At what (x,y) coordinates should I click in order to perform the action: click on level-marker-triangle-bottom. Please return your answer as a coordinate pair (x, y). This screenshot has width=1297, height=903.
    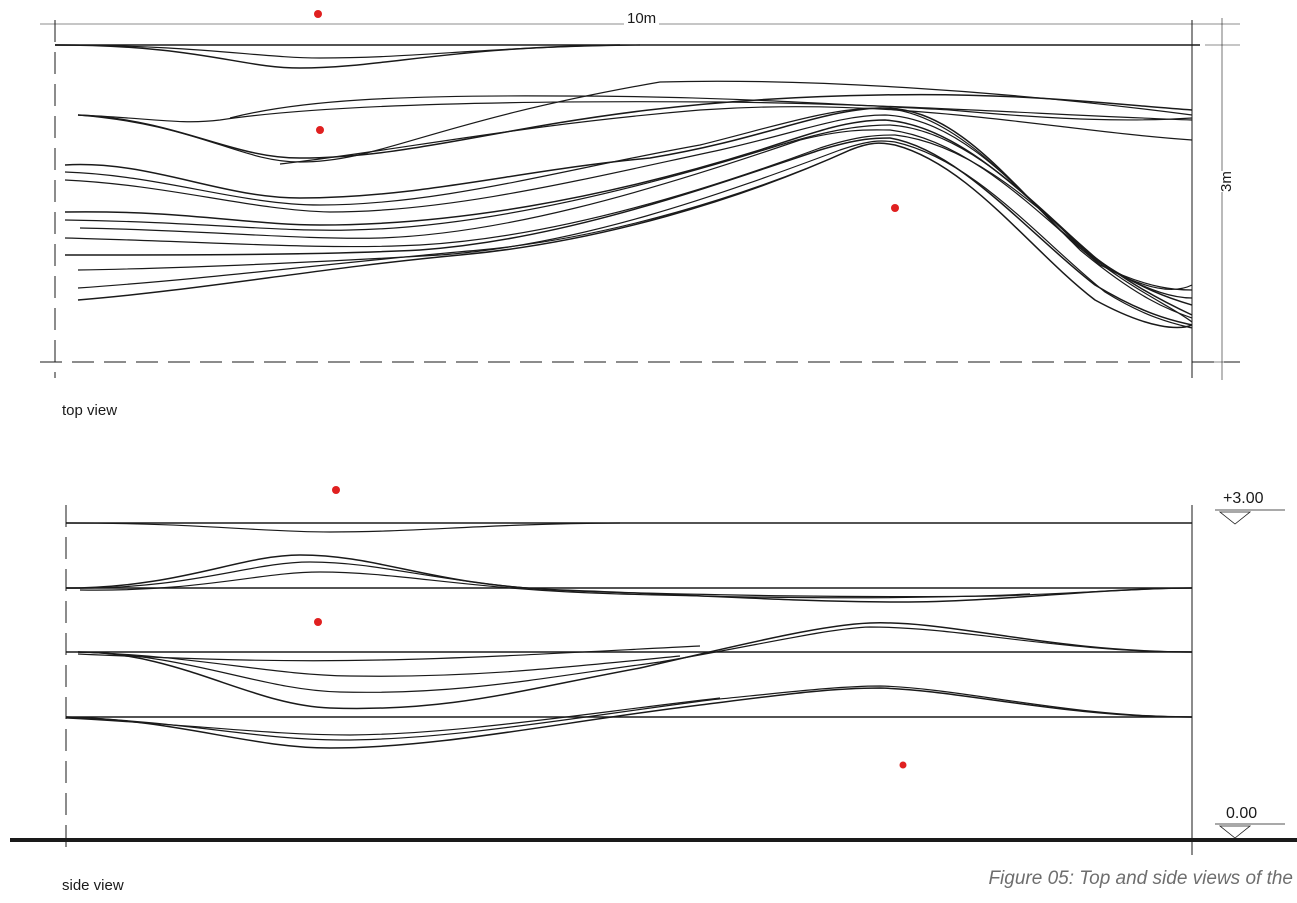
    Looking at the image, I should click on (1235, 832).